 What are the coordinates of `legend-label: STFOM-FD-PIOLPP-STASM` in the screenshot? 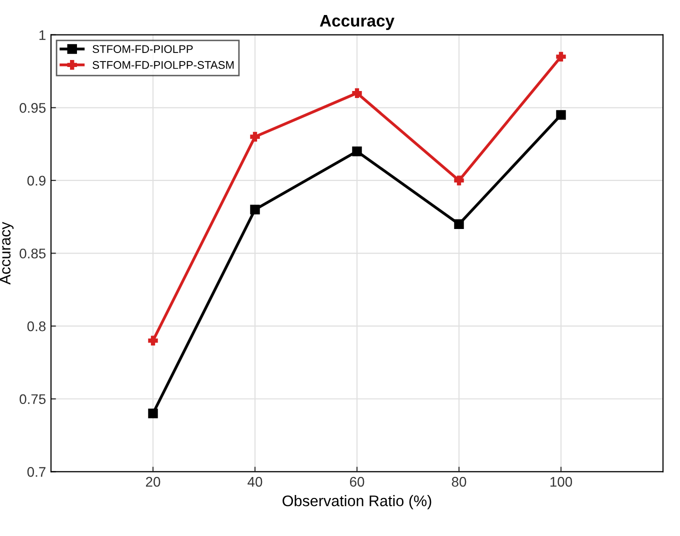 It's located at (163, 65).